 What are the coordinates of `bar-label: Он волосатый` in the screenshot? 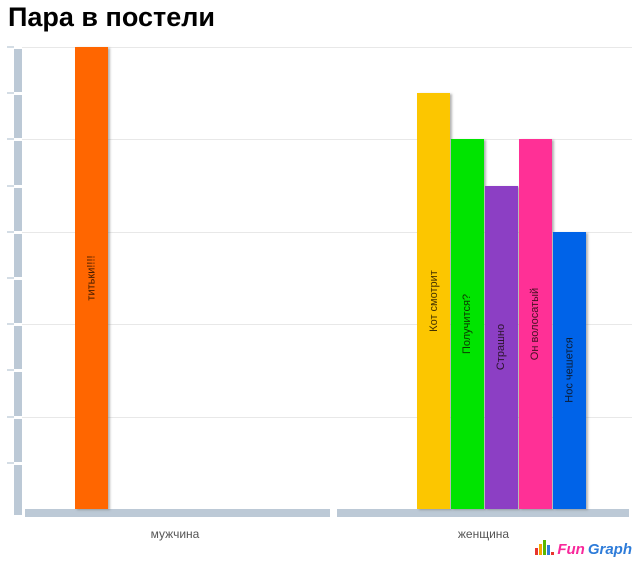 It's located at (535, 324).